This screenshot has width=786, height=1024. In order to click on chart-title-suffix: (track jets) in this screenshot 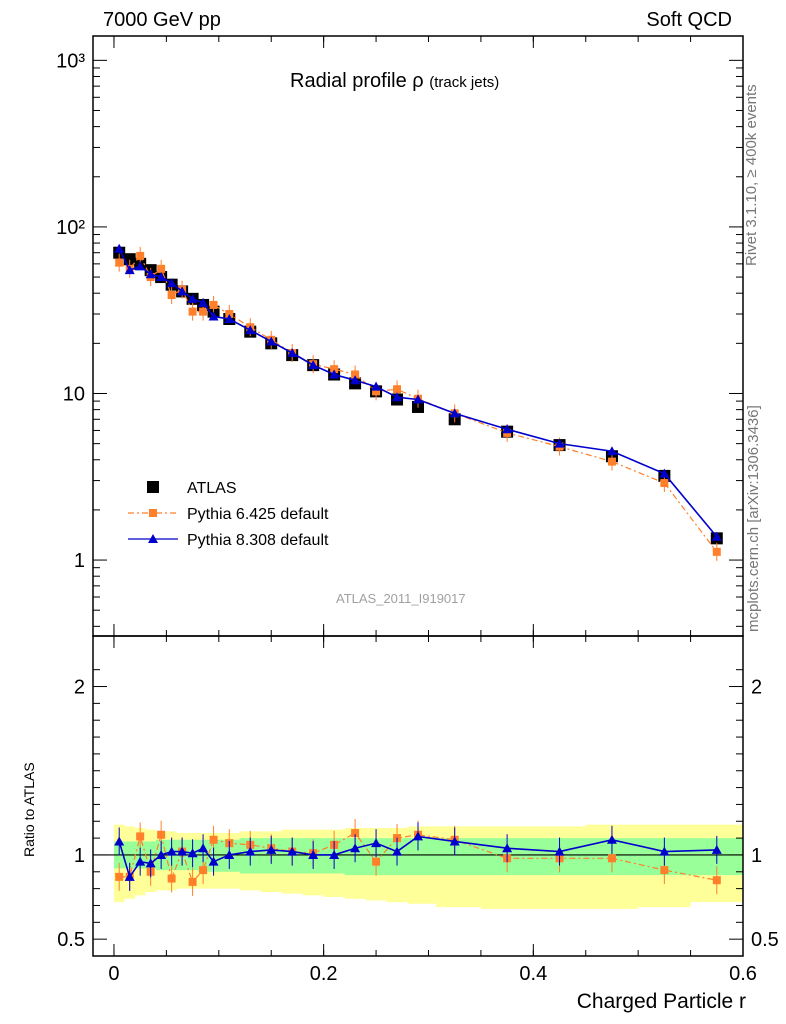, I will do `click(464, 82)`.